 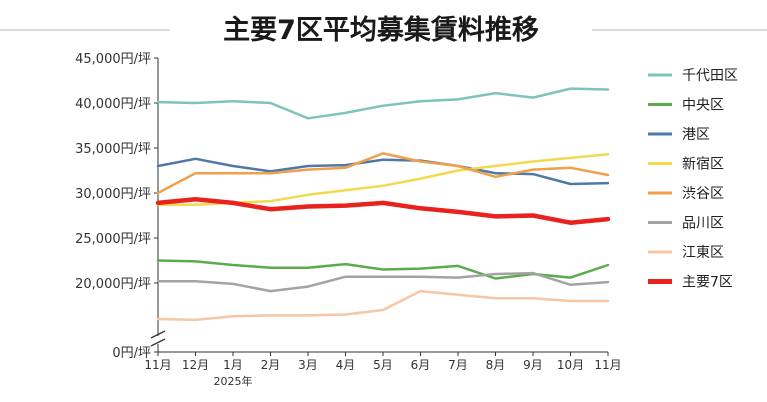 I want to click on legend-label: 中央区, so click(x=703, y=106).